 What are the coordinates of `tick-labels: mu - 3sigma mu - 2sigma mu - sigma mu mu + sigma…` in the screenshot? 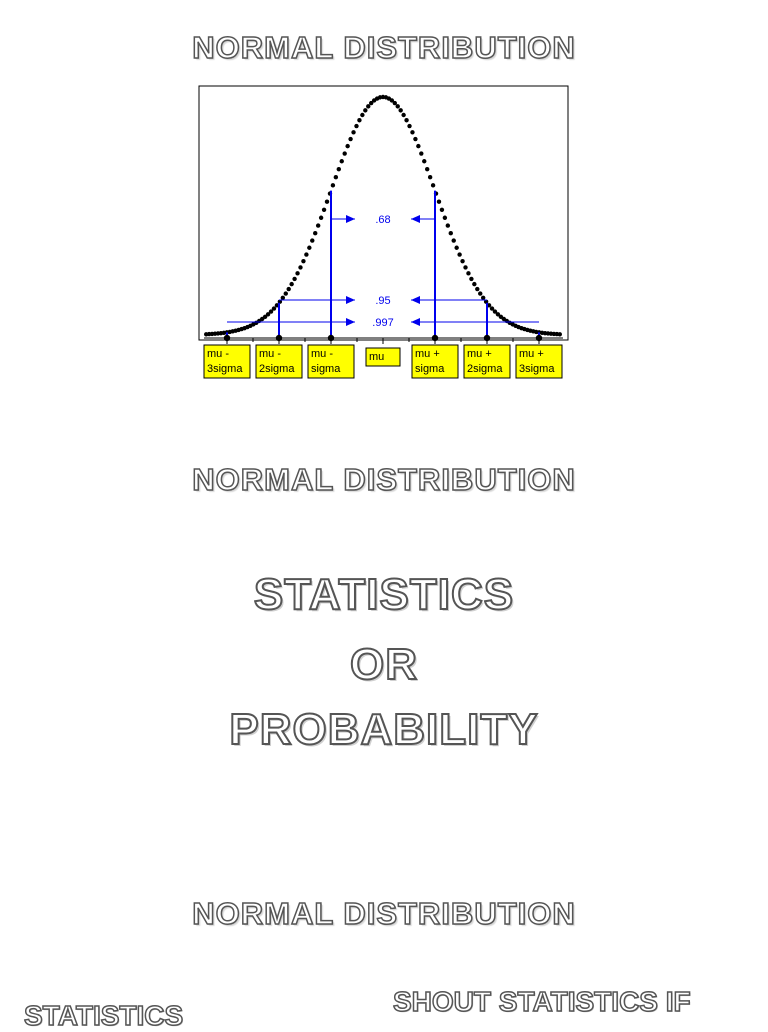 It's located at (383, 361).